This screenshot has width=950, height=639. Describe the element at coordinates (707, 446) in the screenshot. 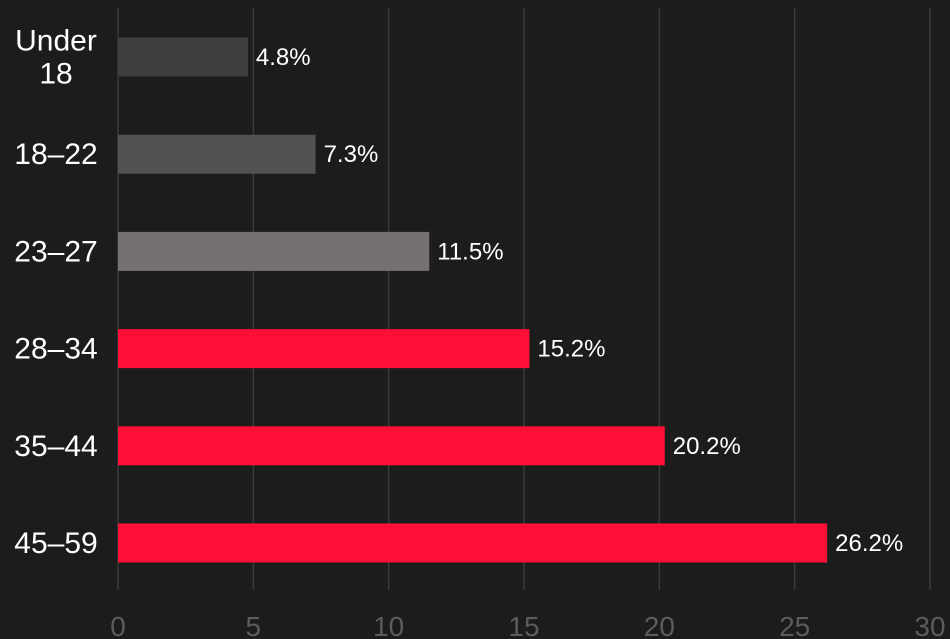

I see `bar-value-label: 20.2%` at that location.